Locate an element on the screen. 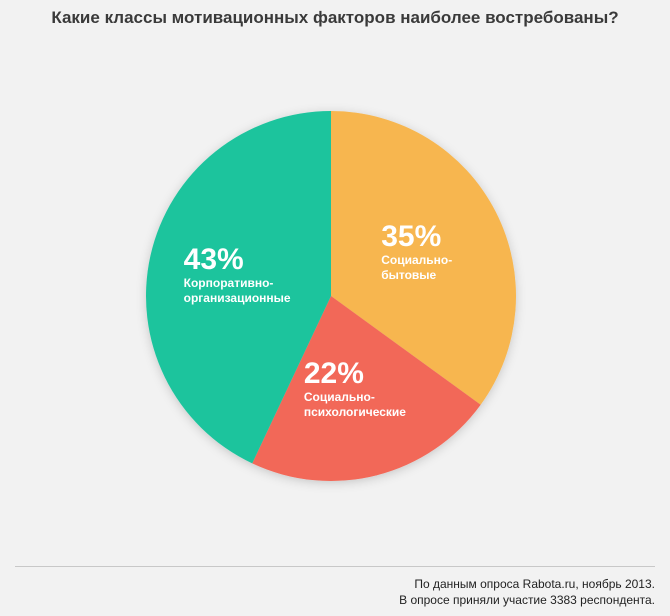 Image resolution: width=670 pixels, height=616 pixels. slice-label: 43% Корпоративно- организационные is located at coordinates (237, 275).